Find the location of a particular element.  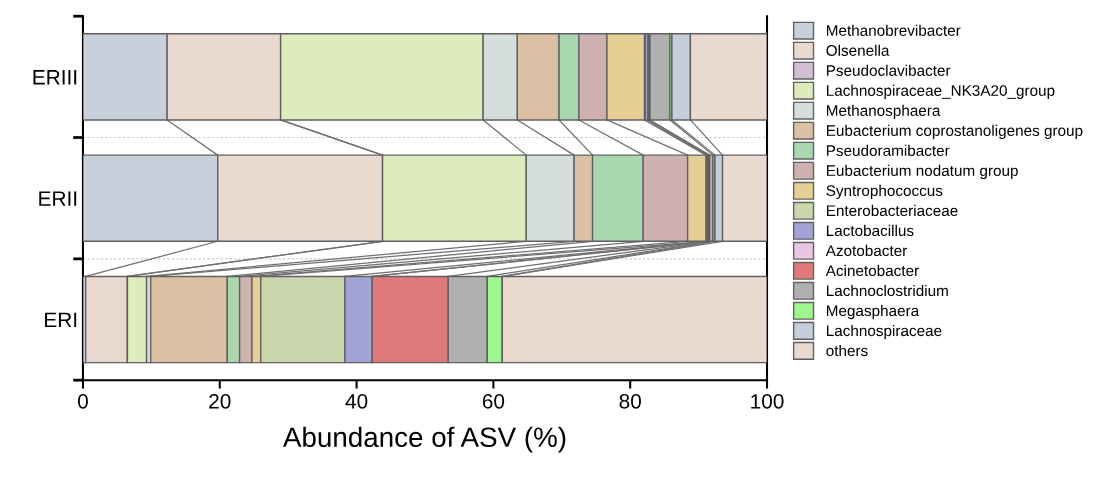

legend-label: Syntrophococcus is located at coordinates (884, 192).